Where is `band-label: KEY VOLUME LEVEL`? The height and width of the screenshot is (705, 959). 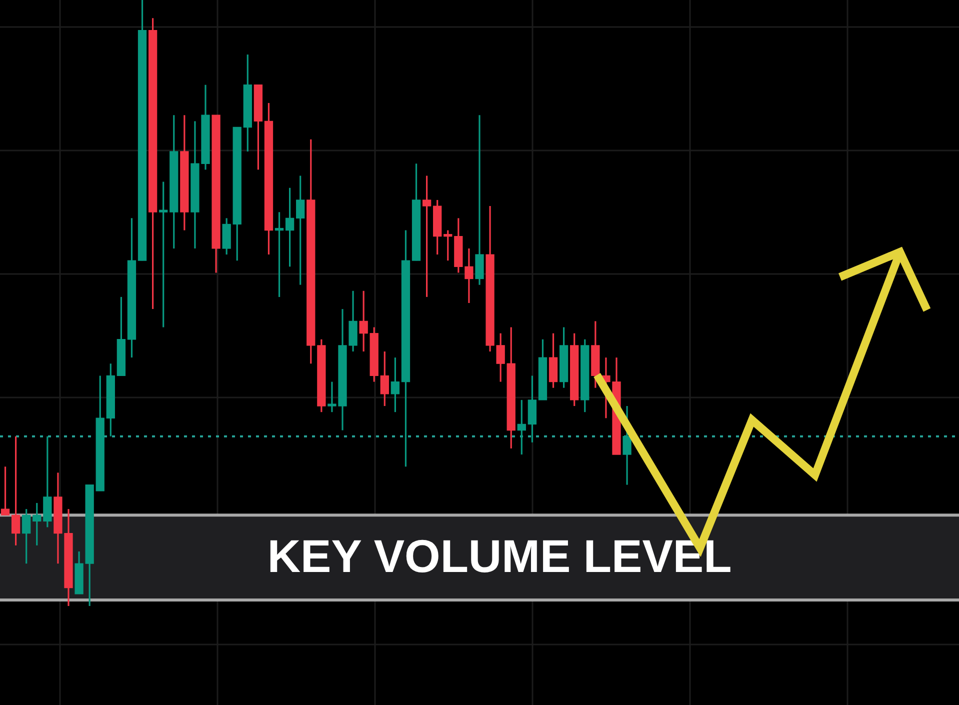 band-label: KEY VOLUME LEVEL is located at coordinates (499, 556).